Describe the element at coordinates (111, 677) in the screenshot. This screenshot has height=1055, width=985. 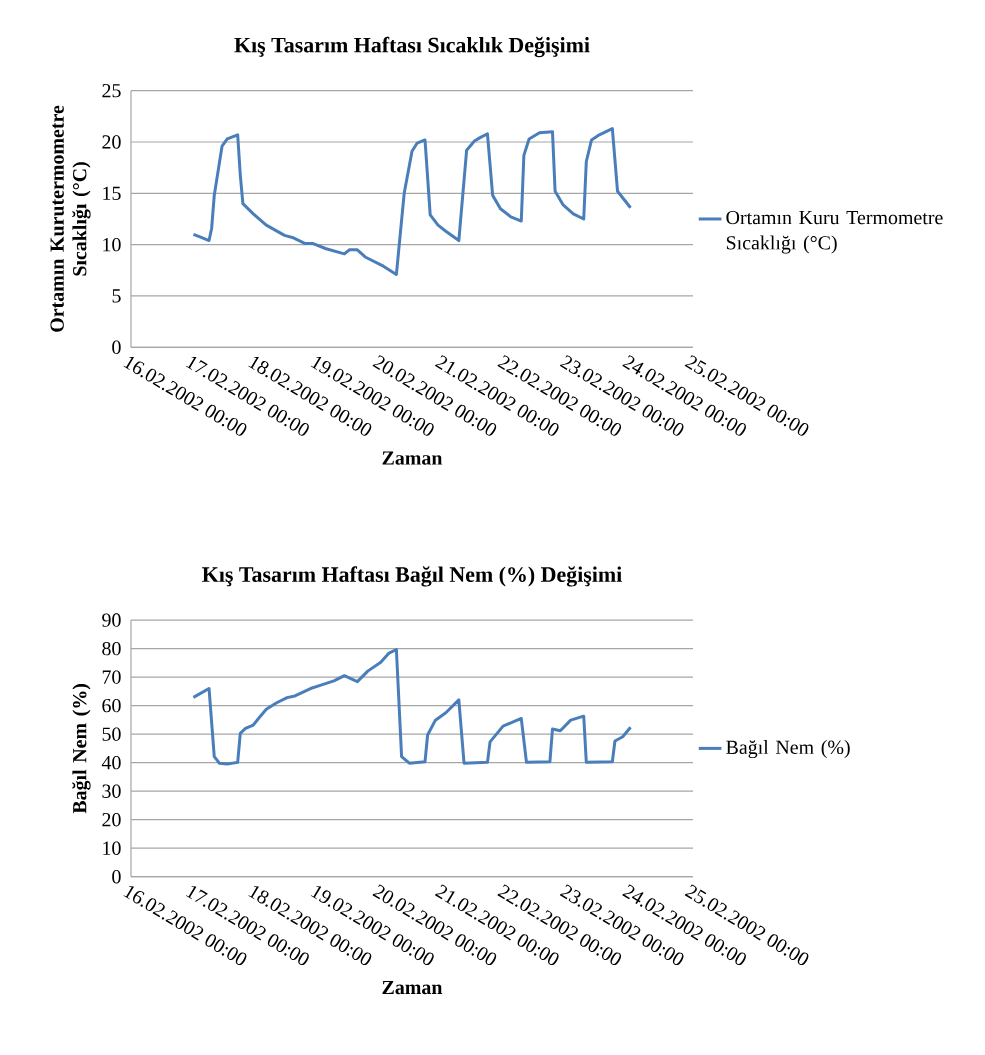
I see `y-tick-label: 70` at that location.